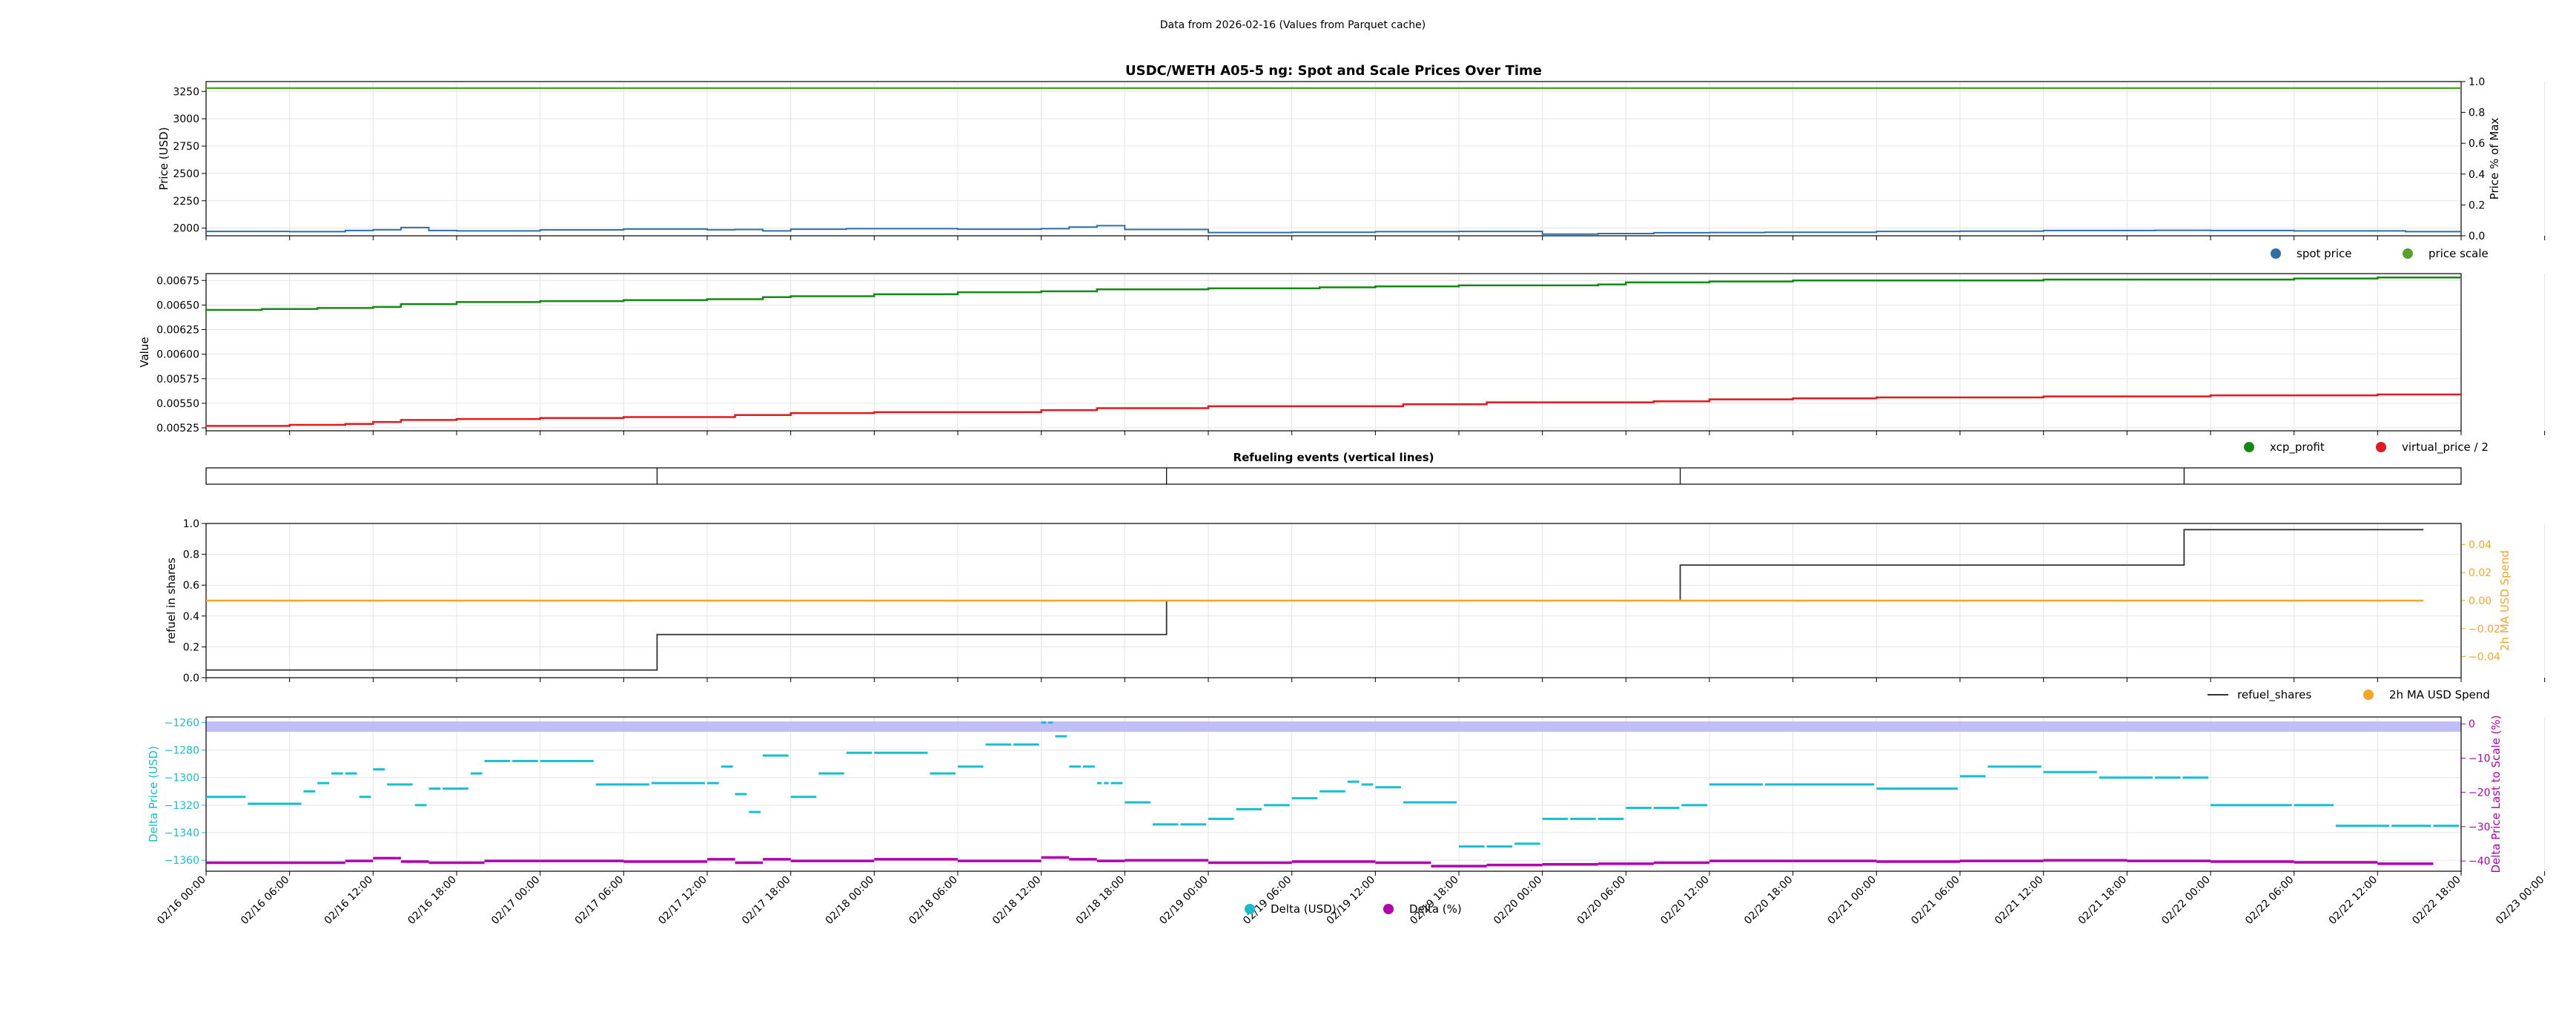 The image size is (2576, 1021). What do you see at coordinates (182, 751) in the screenshot?
I see `y-tick-label: −1280` at bounding box center [182, 751].